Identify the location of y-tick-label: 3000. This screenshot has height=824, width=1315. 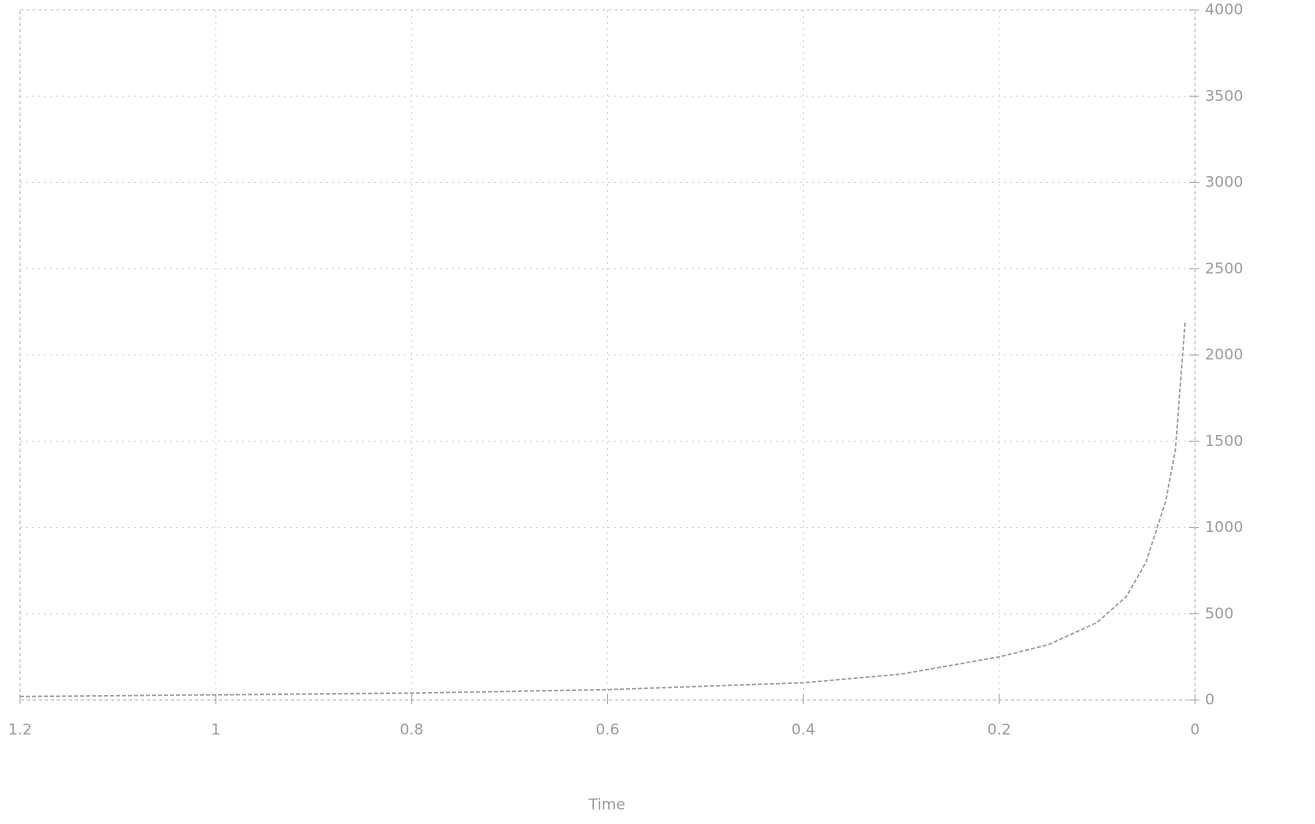
(1224, 182).